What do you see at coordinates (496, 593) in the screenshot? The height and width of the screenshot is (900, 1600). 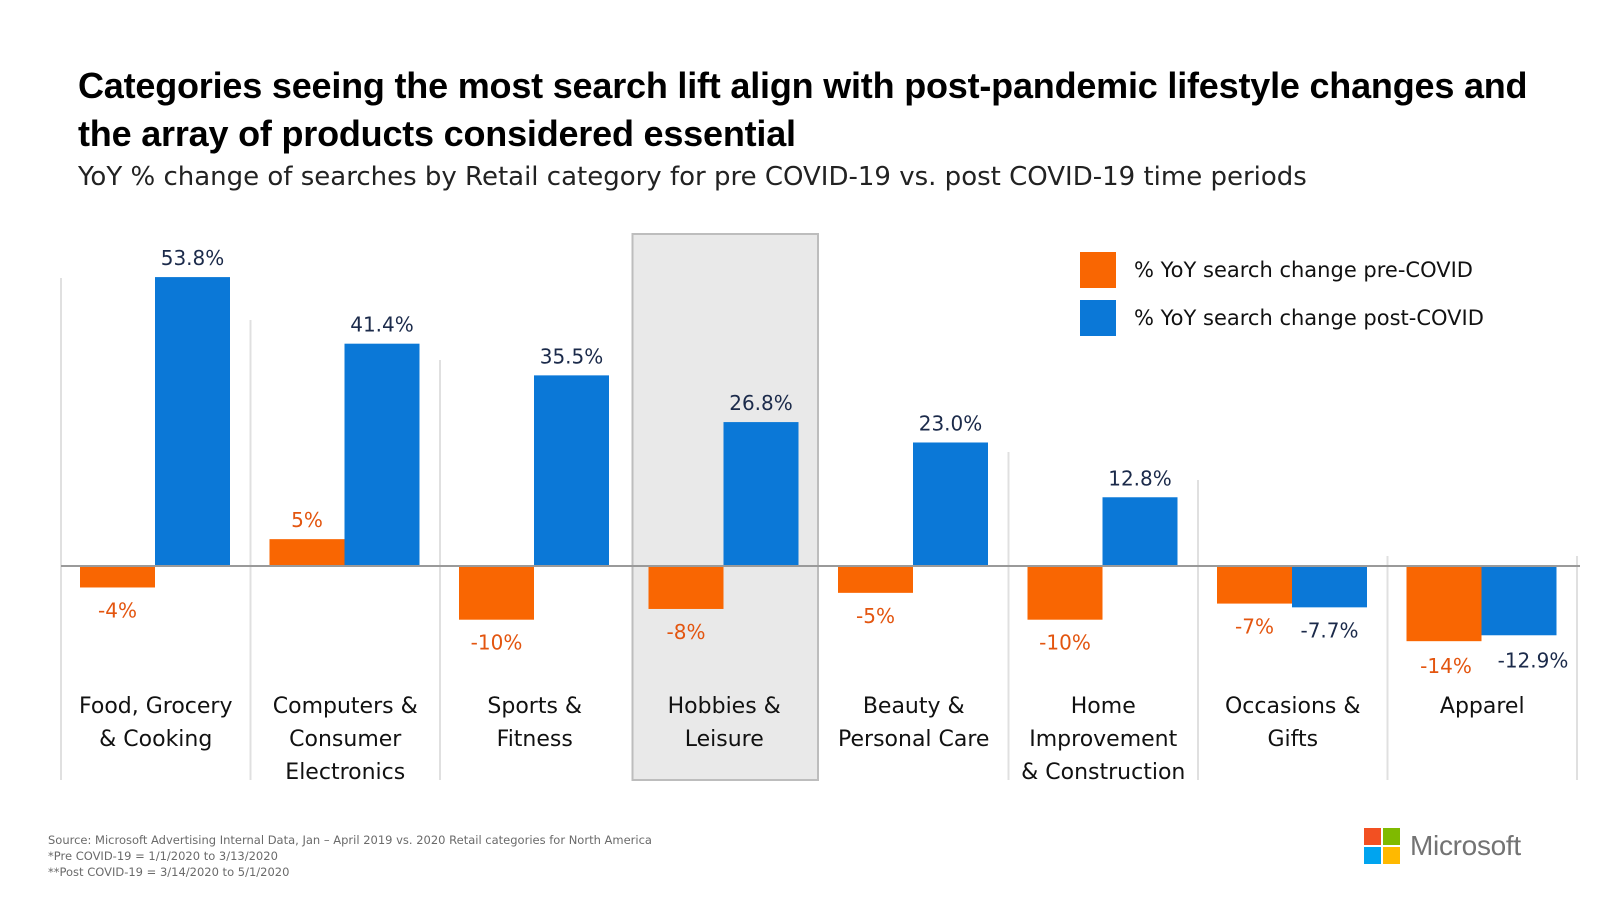 I see `bar-pre-sports-and-fitness` at bounding box center [496, 593].